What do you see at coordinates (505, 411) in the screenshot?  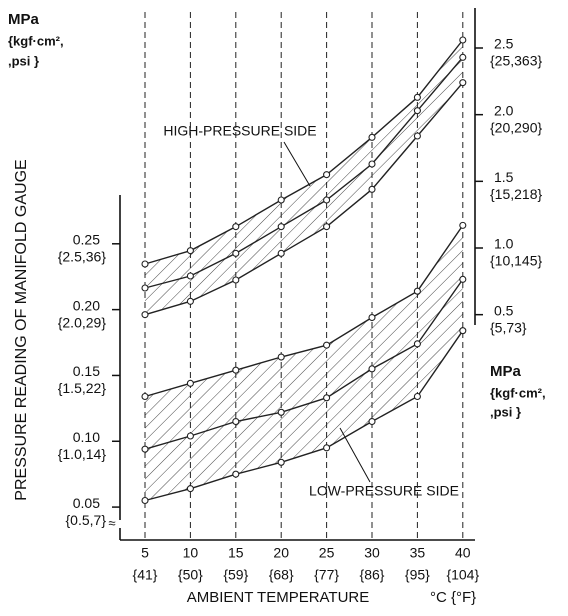 I see `y2-unit: ,psi }` at bounding box center [505, 411].